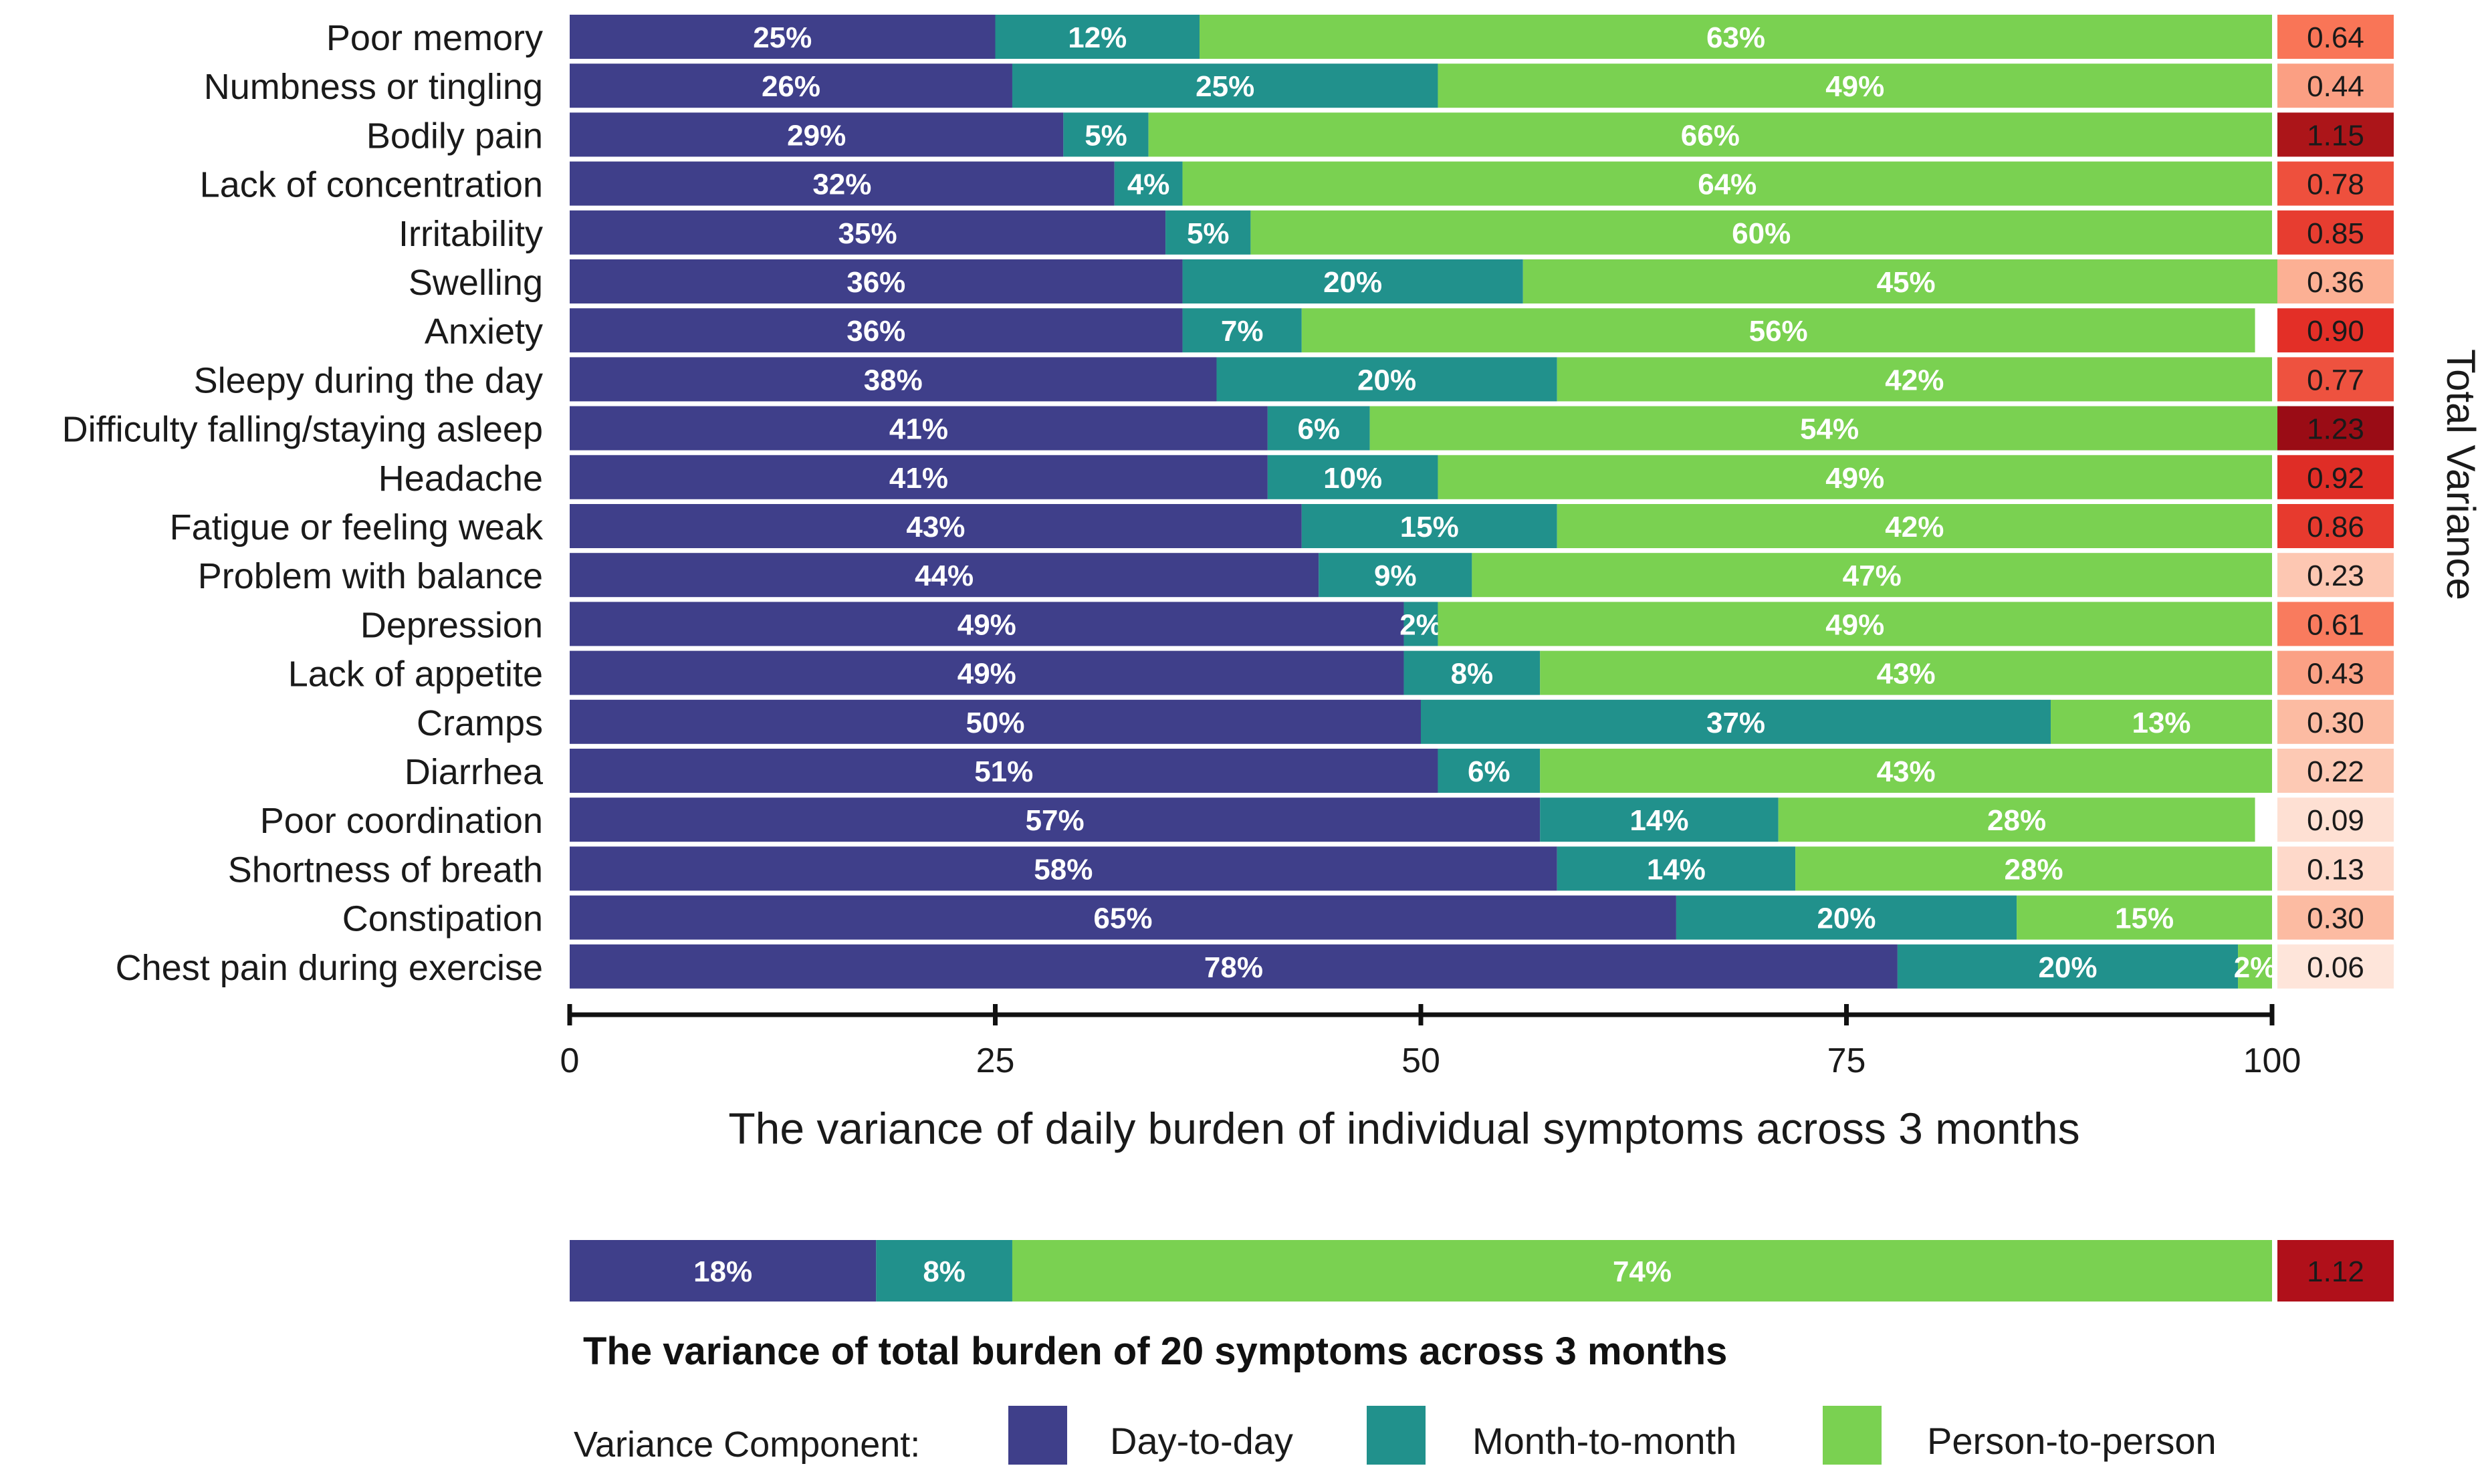 Image resolution: width=2484 pixels, height=1484 pixels. Describe the element at coordinates (723, 1271) in the screenshot. I see `total-bar-day-to-day` at that location.